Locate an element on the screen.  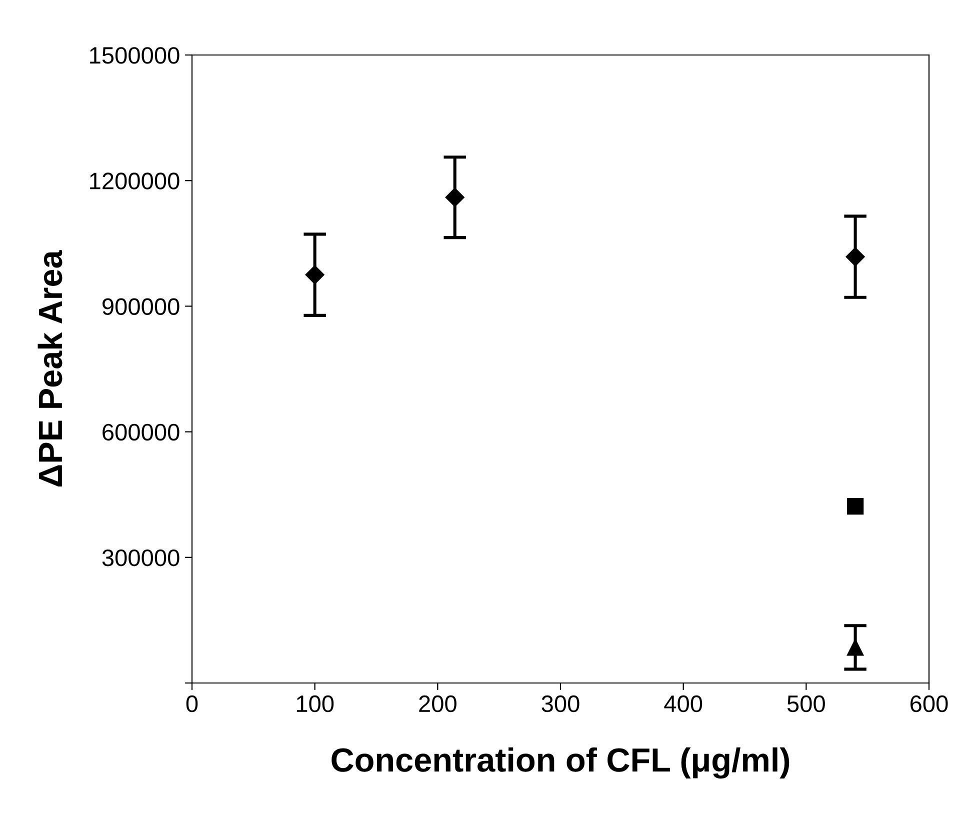
x-tick-label: 400 is located at coordinates (683, 703).